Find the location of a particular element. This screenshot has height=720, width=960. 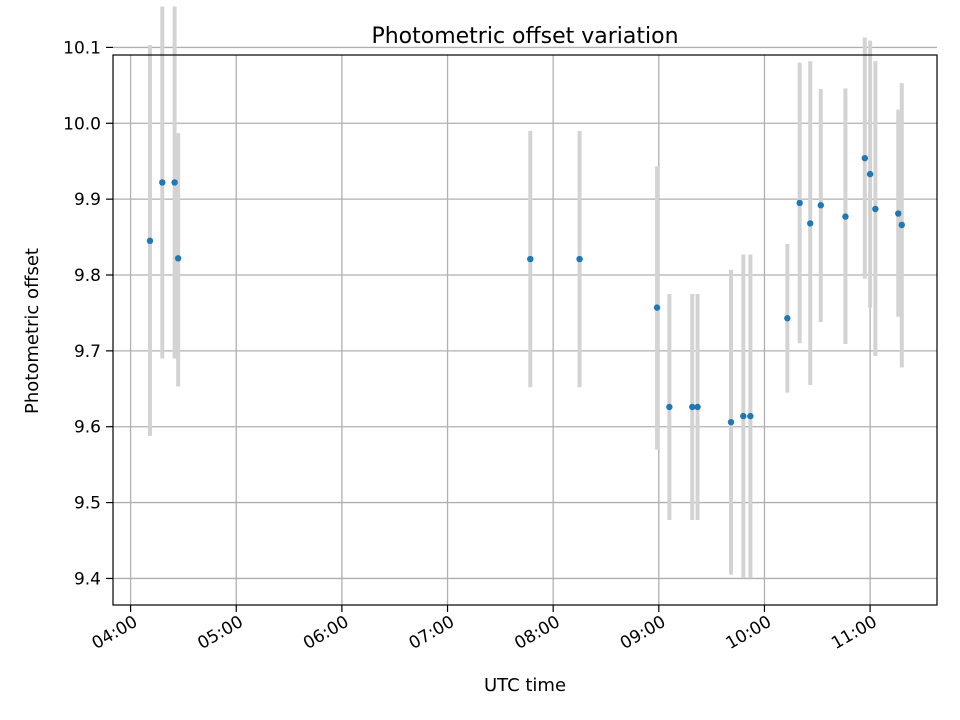

y-tick-label: 9.8 is located at coordinates (87, 276).